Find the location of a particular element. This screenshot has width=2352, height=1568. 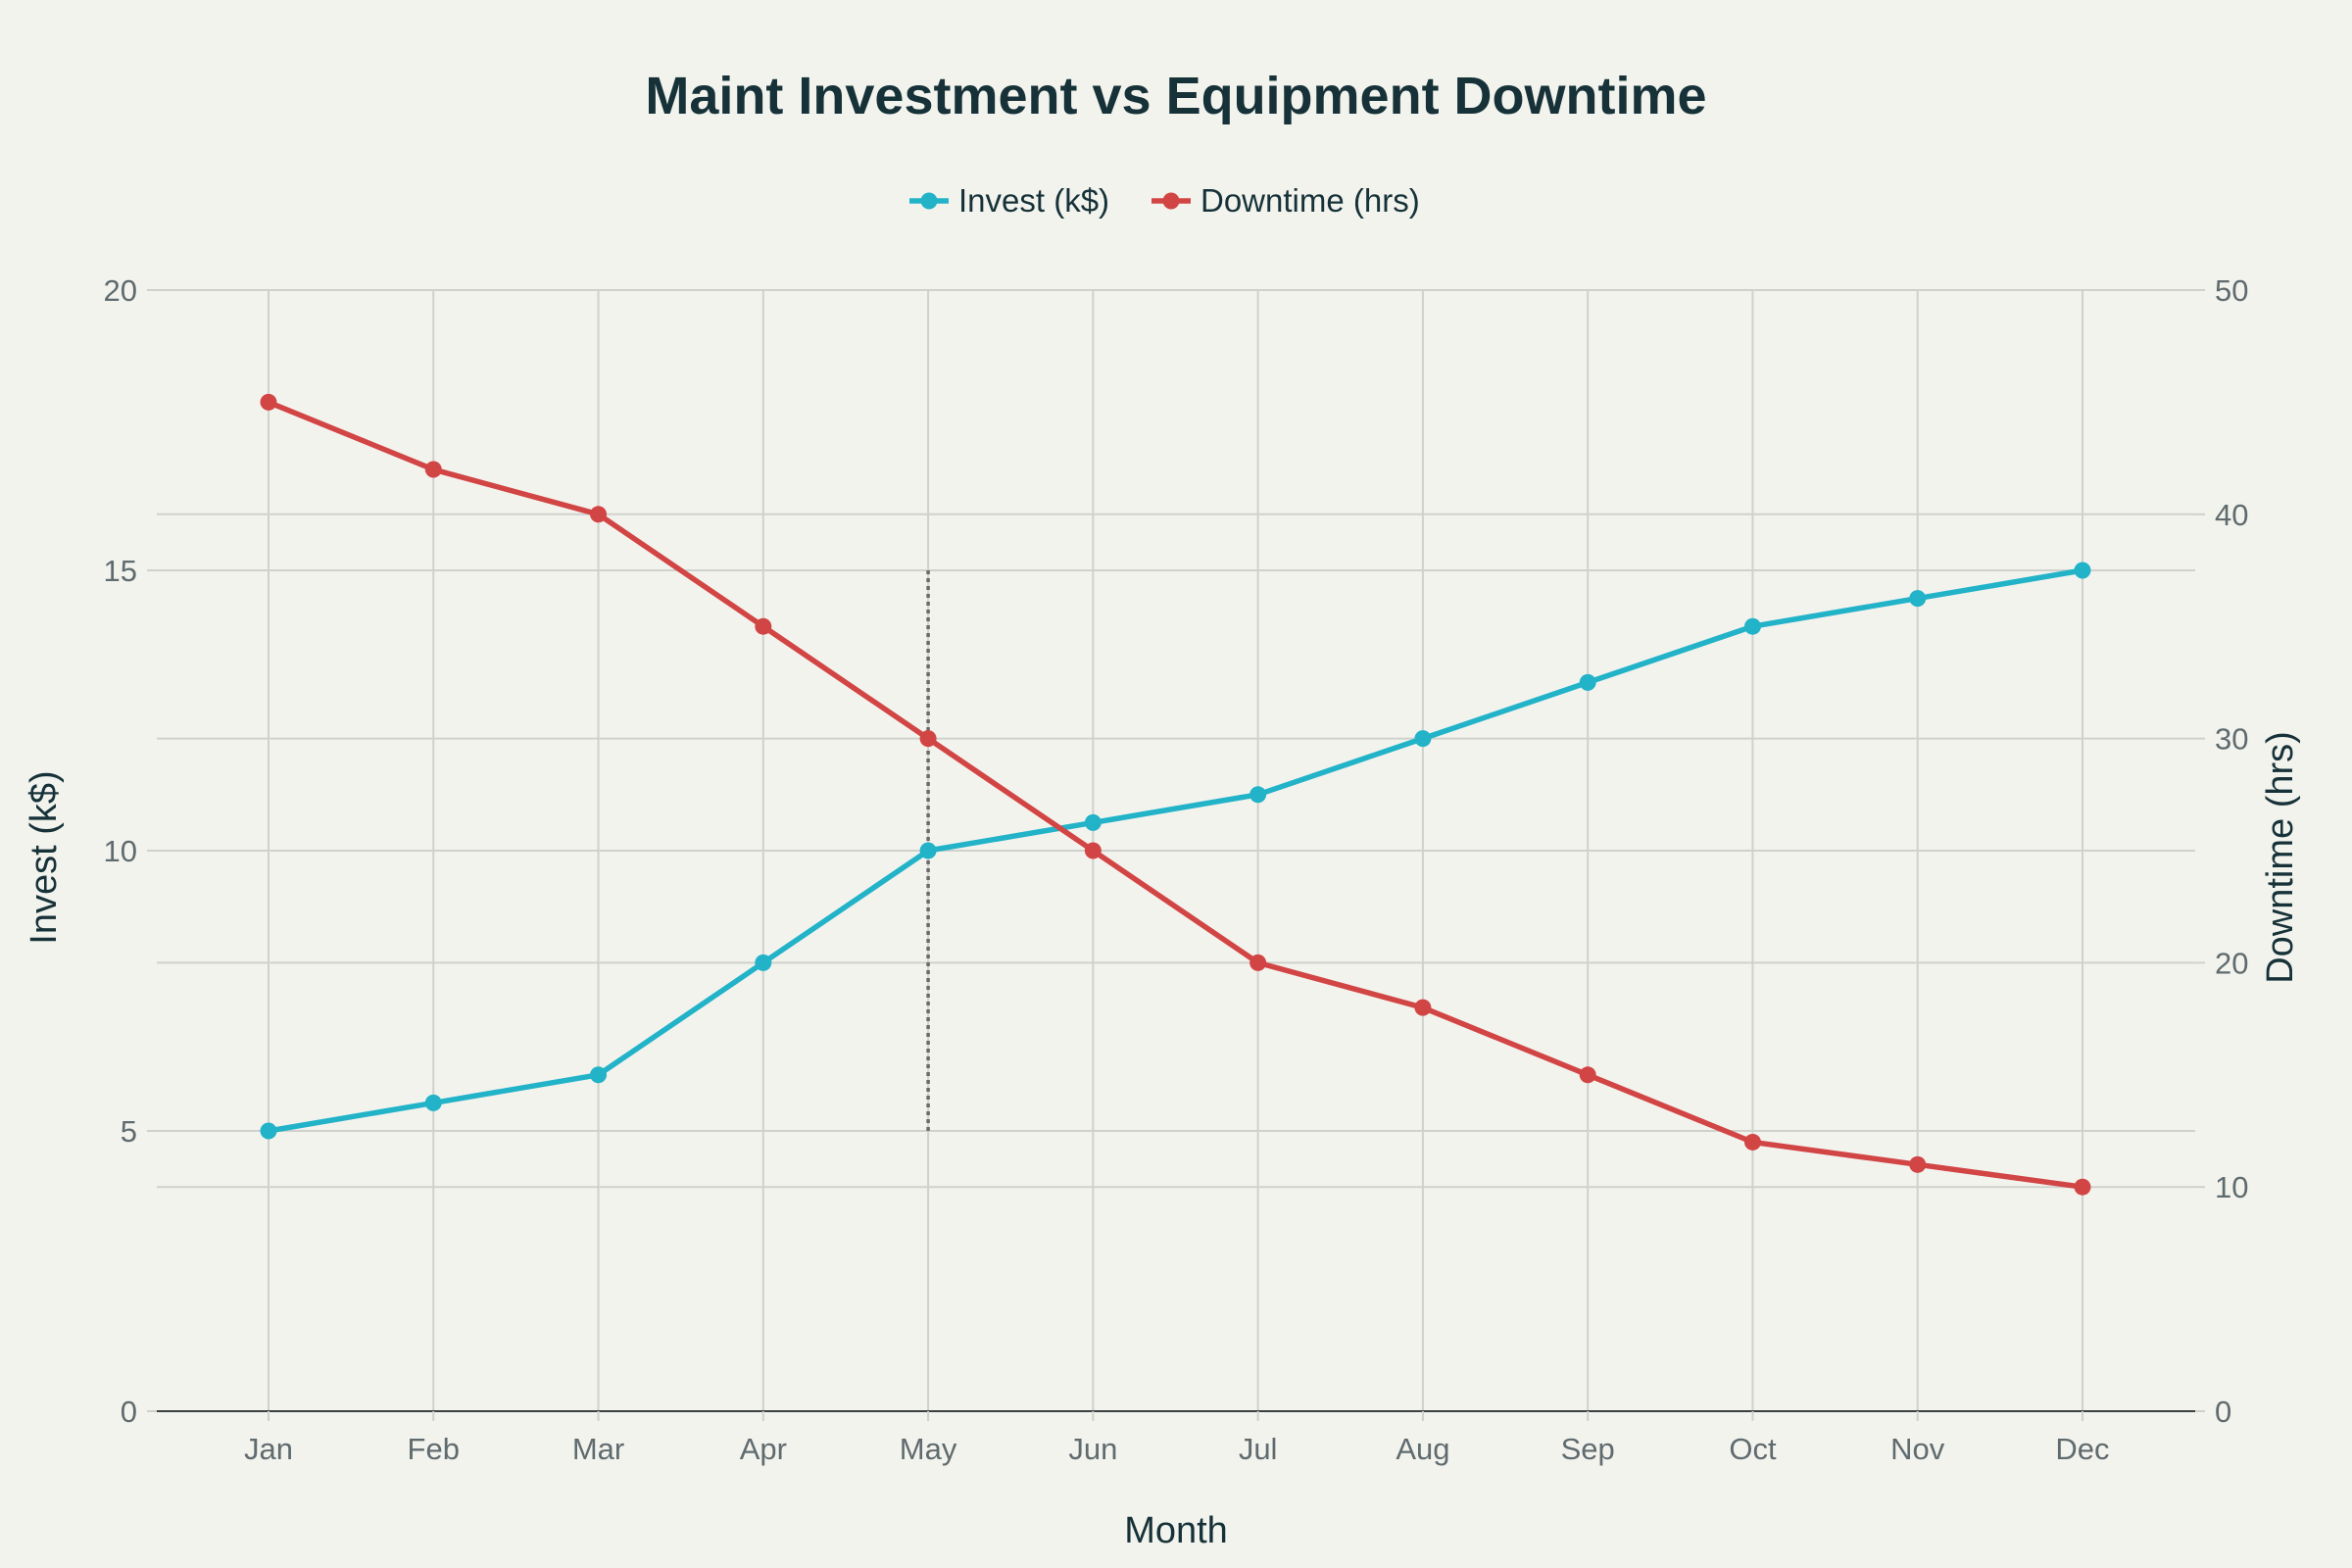

chart-title: Maint Investment vs Equipment Downtime is located at coordinates (1175, 96).